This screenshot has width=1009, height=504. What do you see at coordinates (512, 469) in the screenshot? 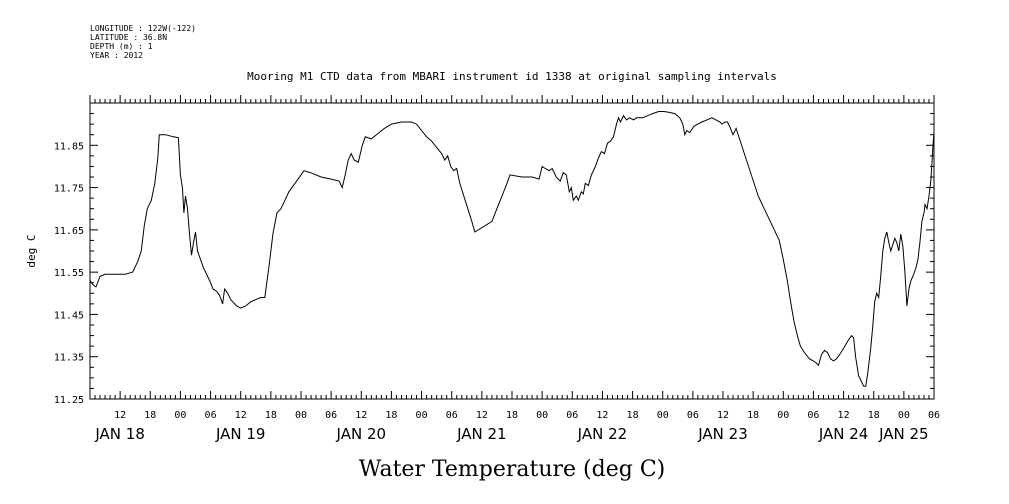
I see `x-axis-label: Water Temperature (deg C)` at bounding box center [512, 469].